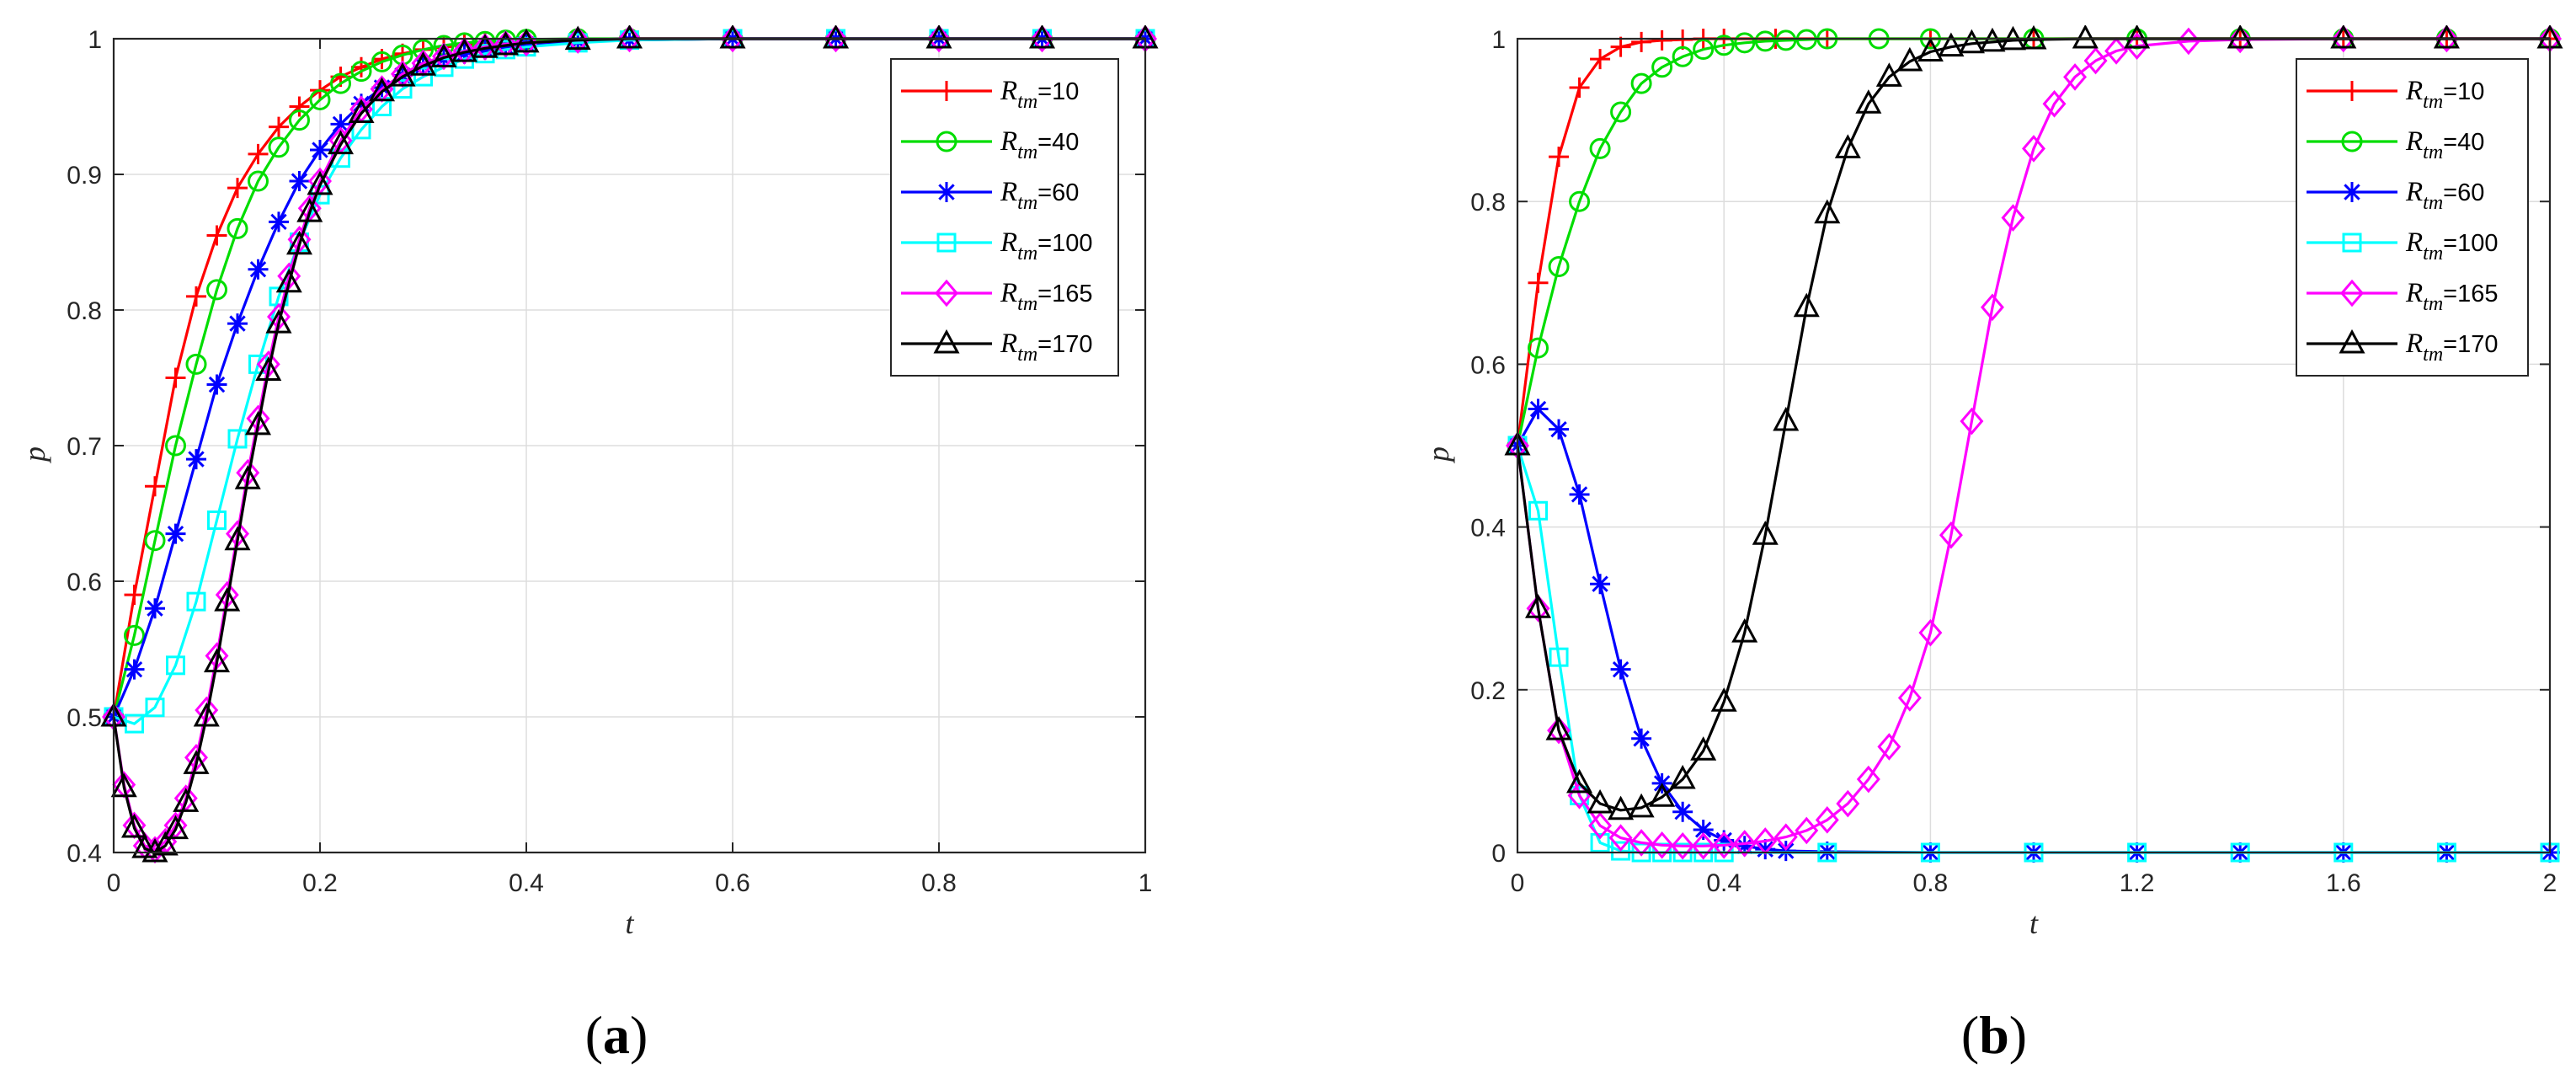 The width and height of the screenshot is (2576, 1085). Describe the element at coordinates (990, 195) in the screenshot. I see `legend-item-r60: Rtm=60` at that location.